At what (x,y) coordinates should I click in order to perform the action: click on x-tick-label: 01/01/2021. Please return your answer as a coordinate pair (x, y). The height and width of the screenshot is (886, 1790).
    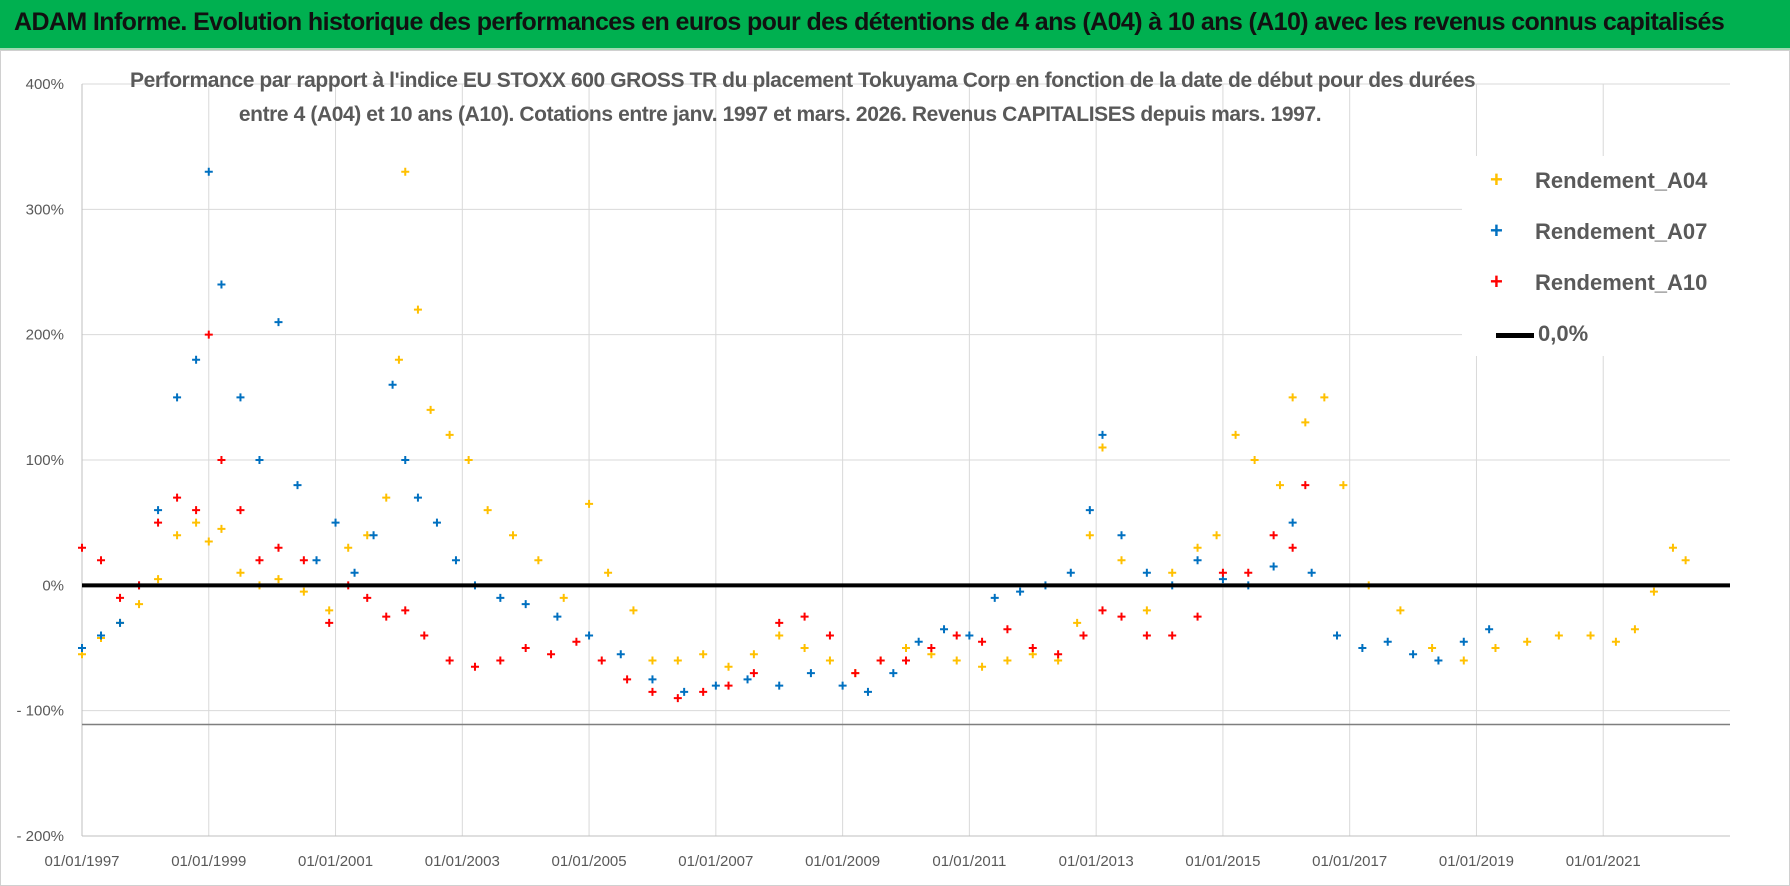
    Looking at the image, I should click on (1603, 861).